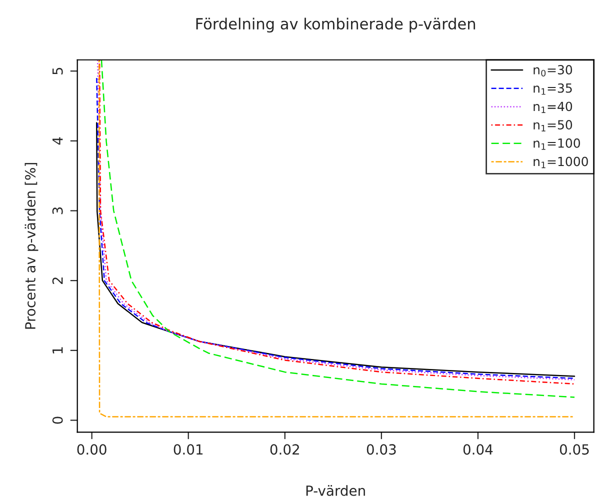  I want to click on x-tick-label: 0.00, so click(91, 449).